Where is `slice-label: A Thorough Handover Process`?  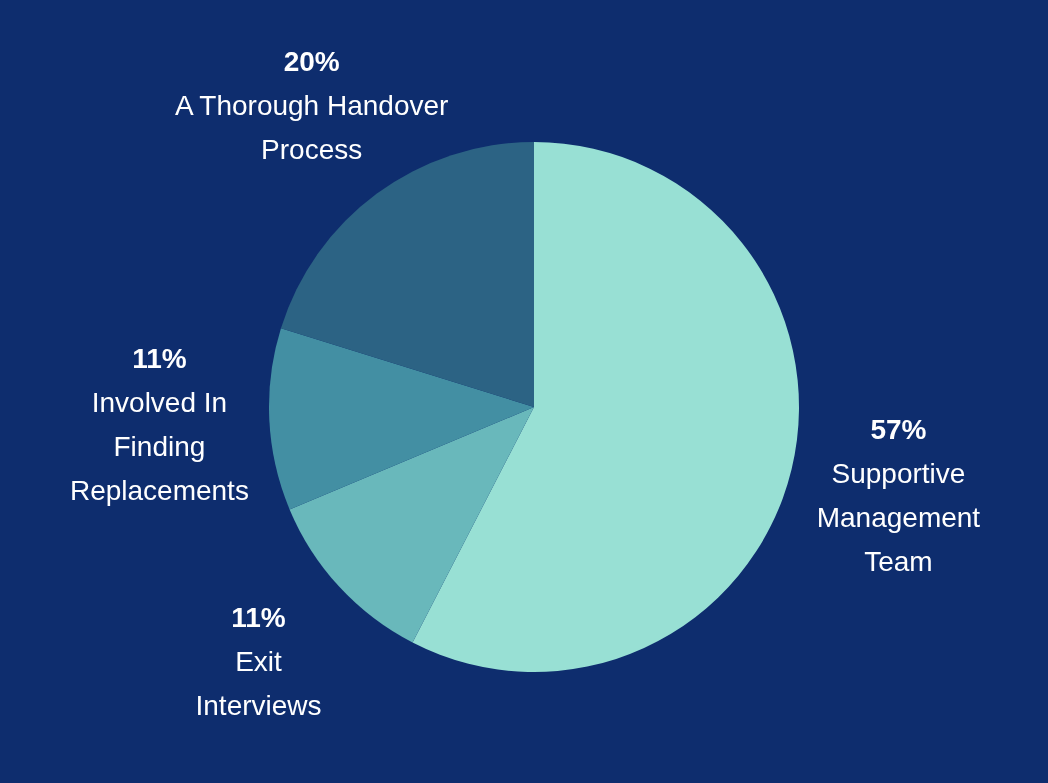
slice-label: A Thorough Handover Process is located at coordinates (311, 127).